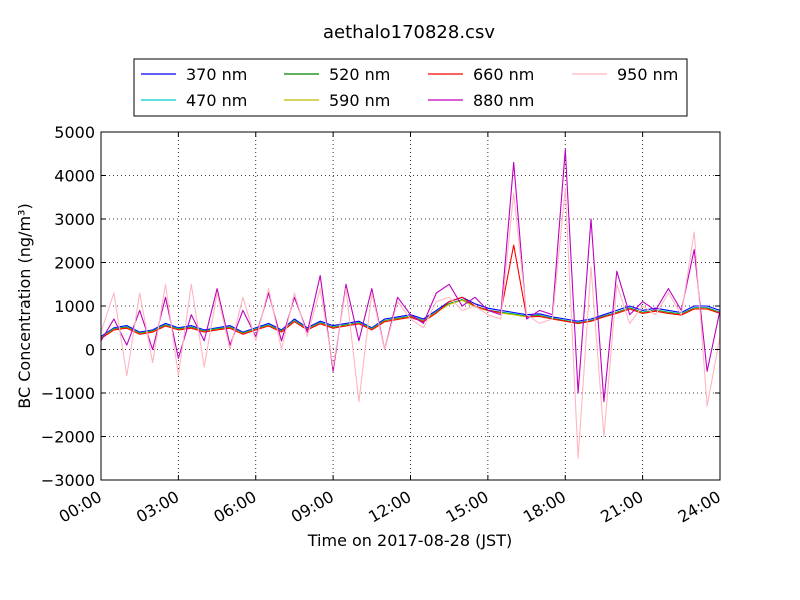 The image size is (800, 600). Describe the element at coordinates (157, 507) in the screenshot. I see `x-tick-label: 03:00` at that location.